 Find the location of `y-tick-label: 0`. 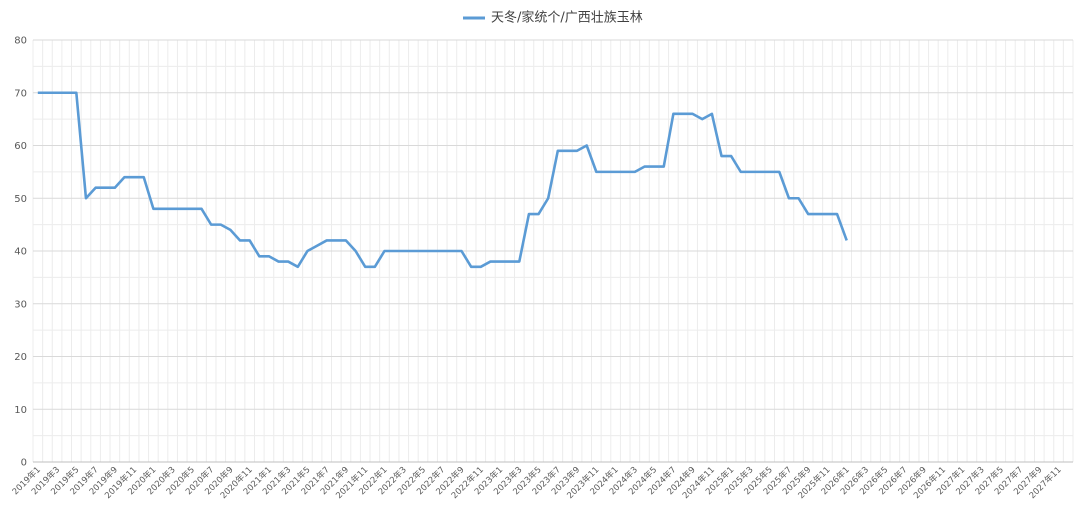

y-tick-label: 0 is located at coordinates (24, 463).